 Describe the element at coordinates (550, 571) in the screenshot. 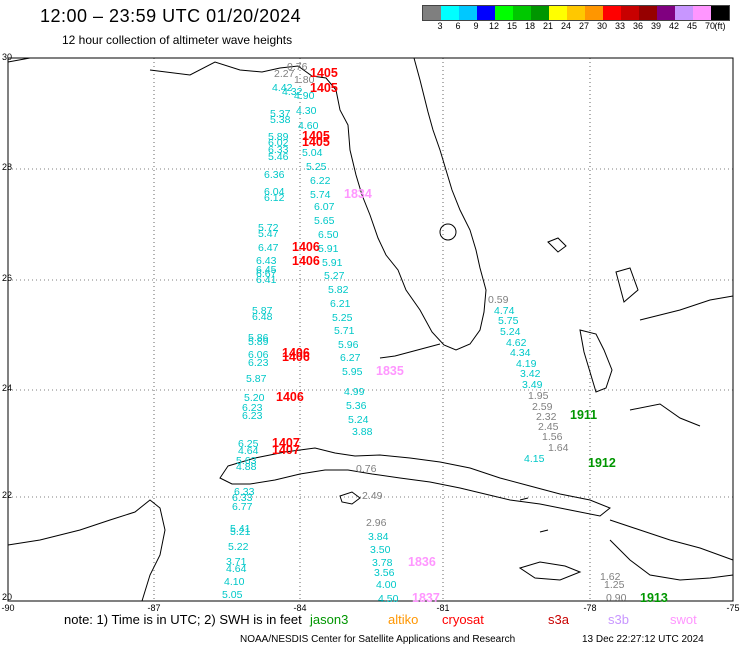

I see `jamaica-coast` at that location.